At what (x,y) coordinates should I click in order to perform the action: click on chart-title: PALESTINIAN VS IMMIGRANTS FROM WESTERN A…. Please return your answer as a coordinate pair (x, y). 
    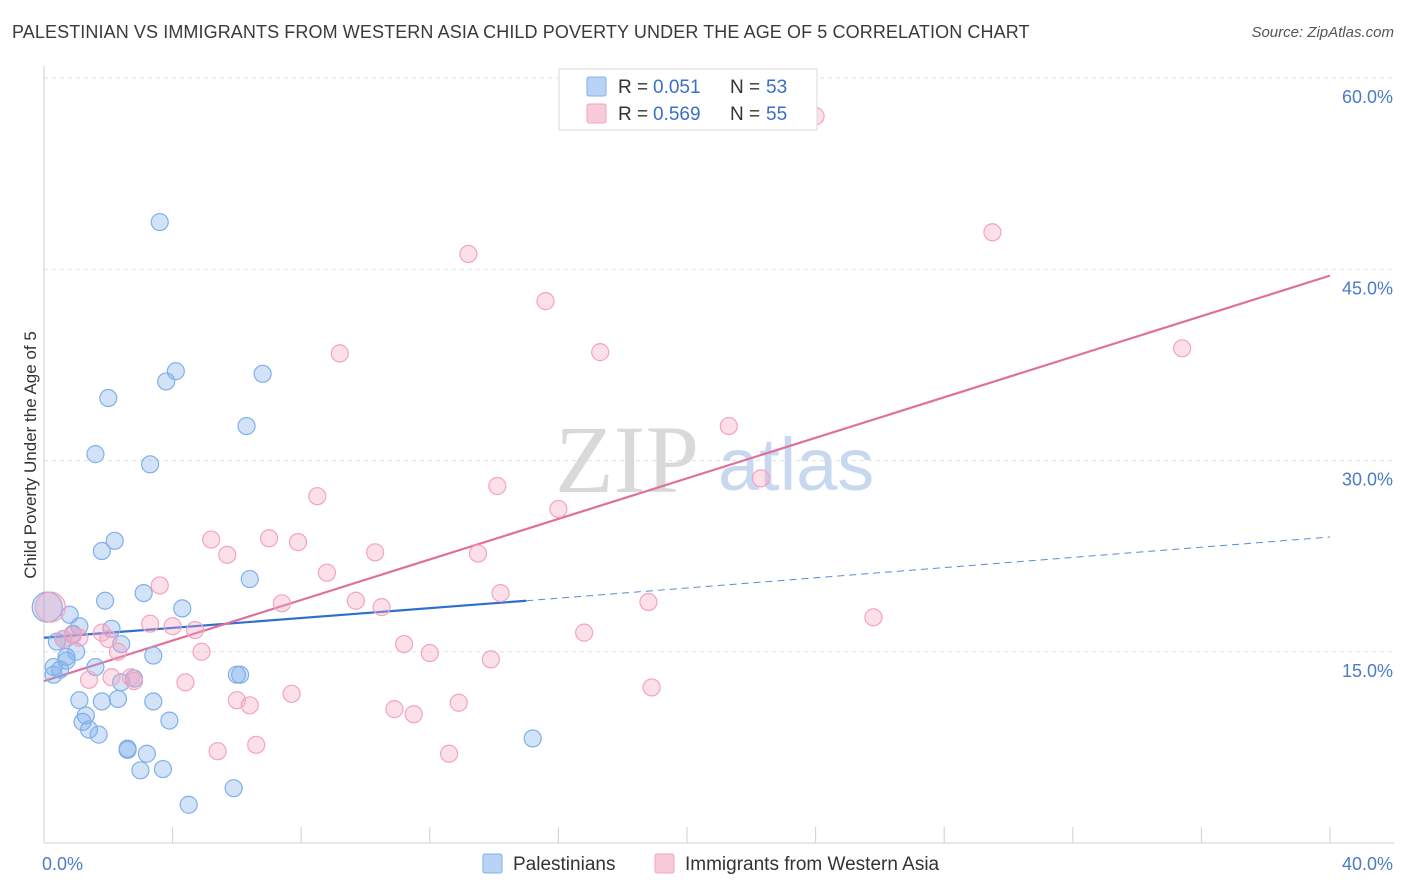
    Looking at the image, I should click on (521, 32).